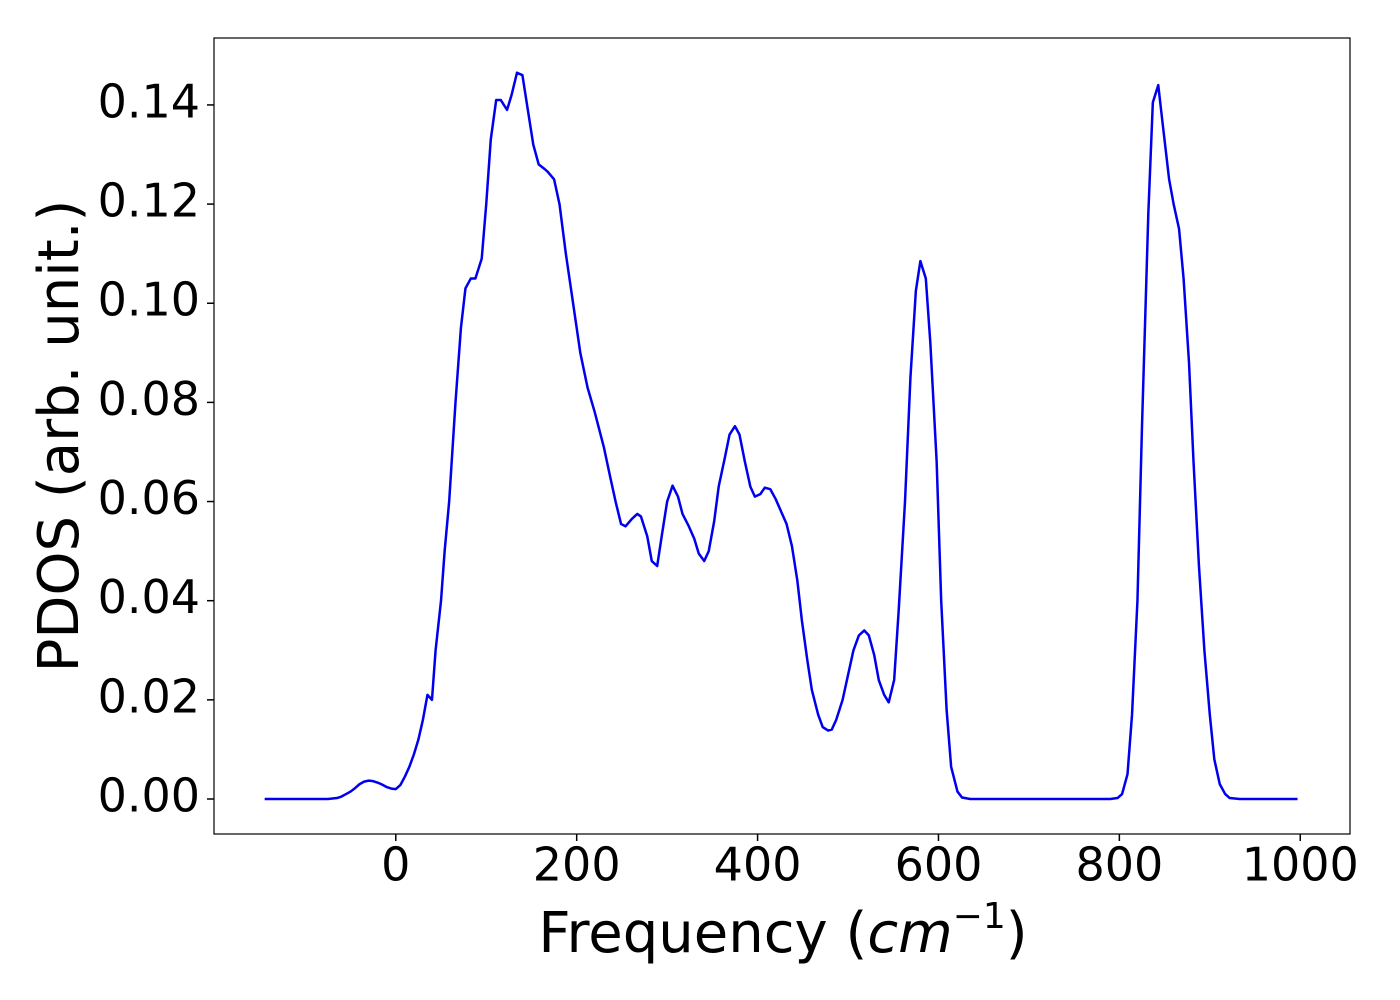 The image size is (1400, 1000). I want to click on x-tick-label: 800, so click(1119, 865).